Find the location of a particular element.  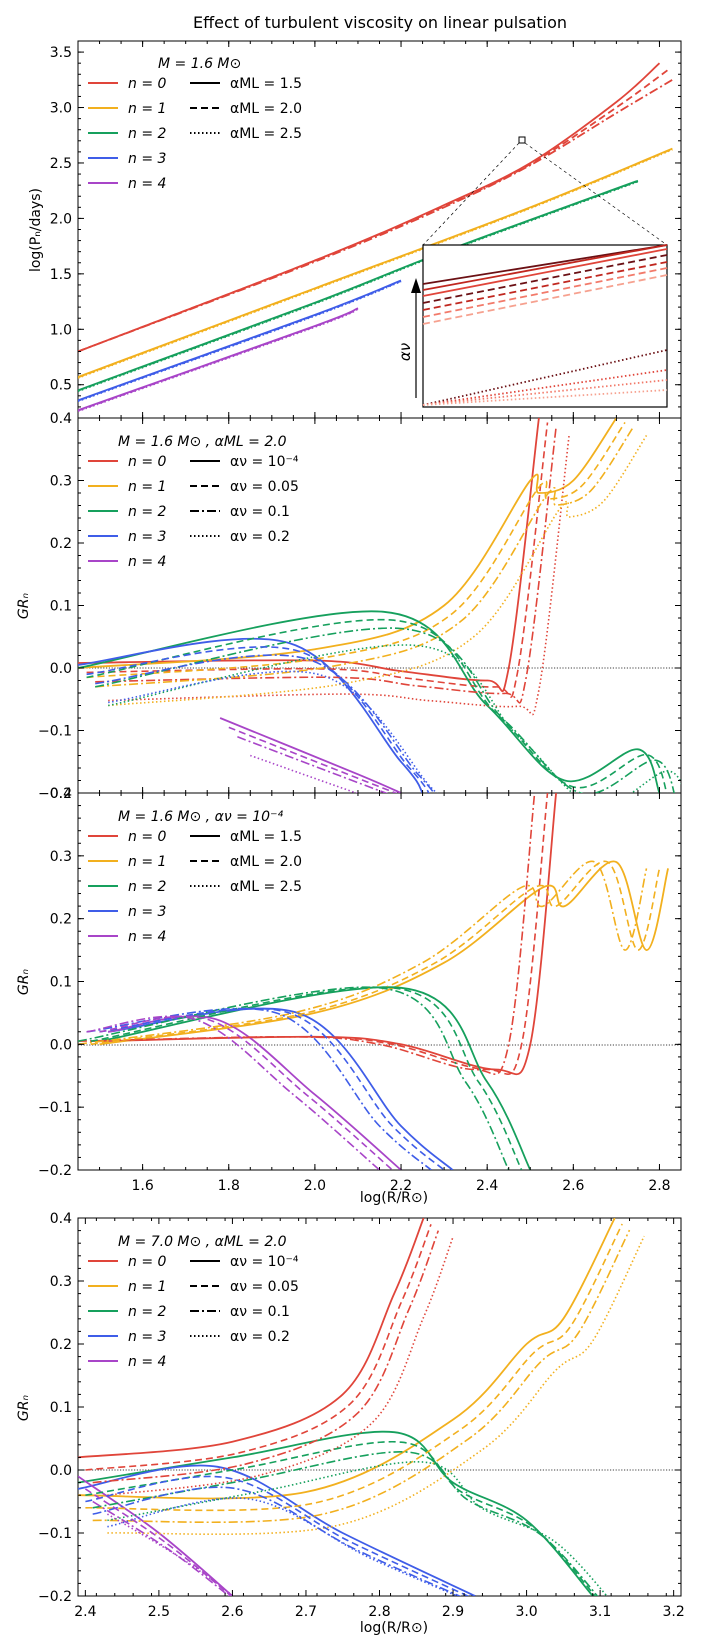

panel-b-ylabel: GRₙ is located at coordinates (24, 606).